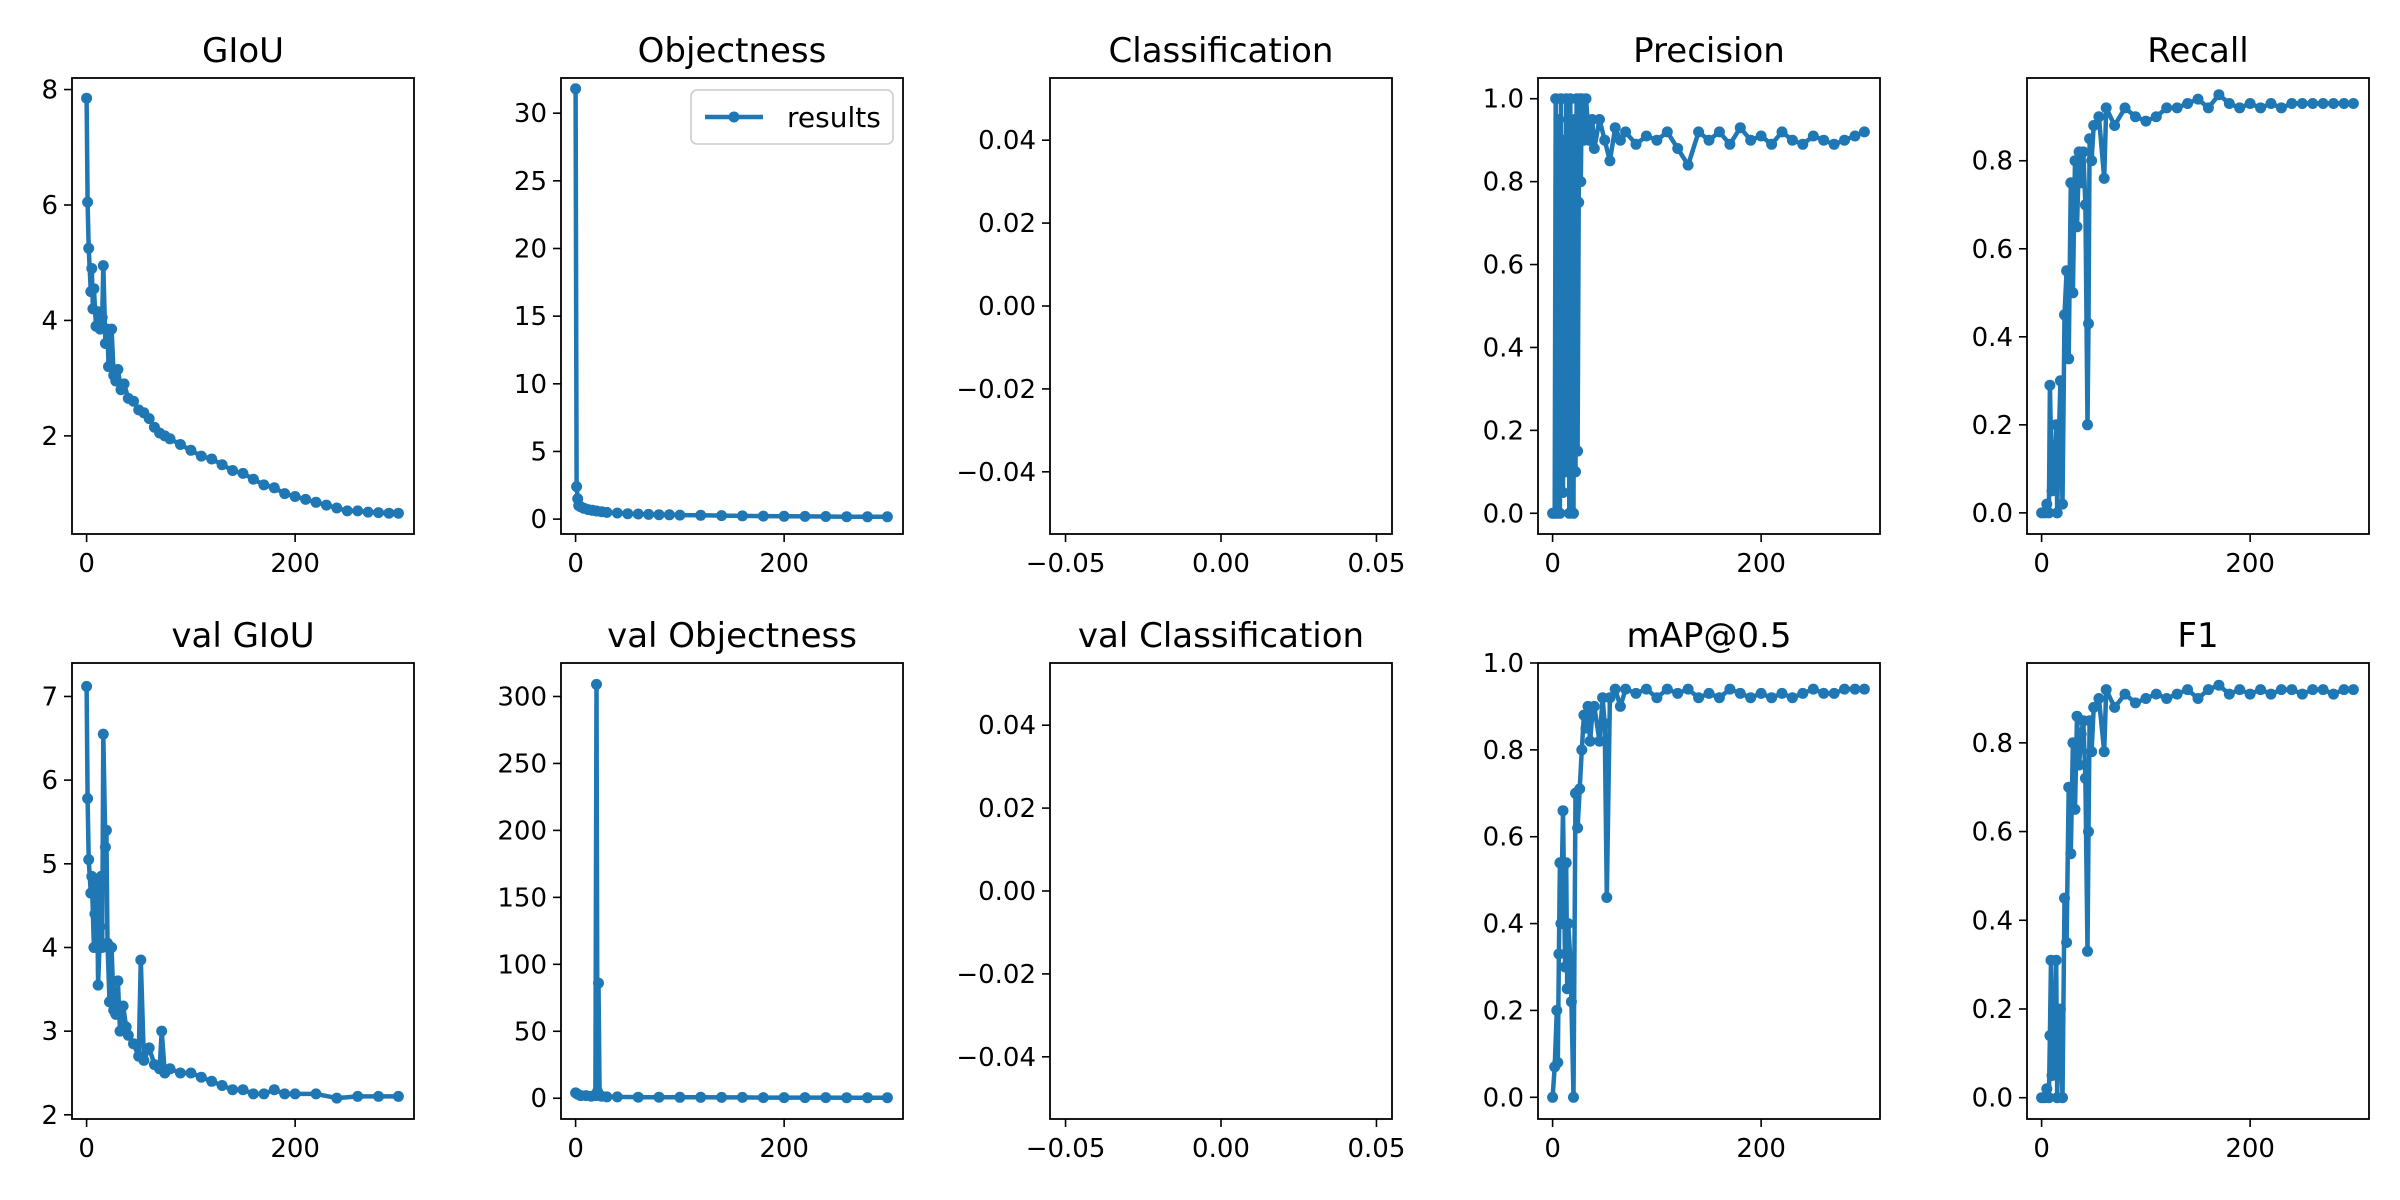 This screenshot has width=2400, height=1200. I want to click on series-line, so click(242, 305).